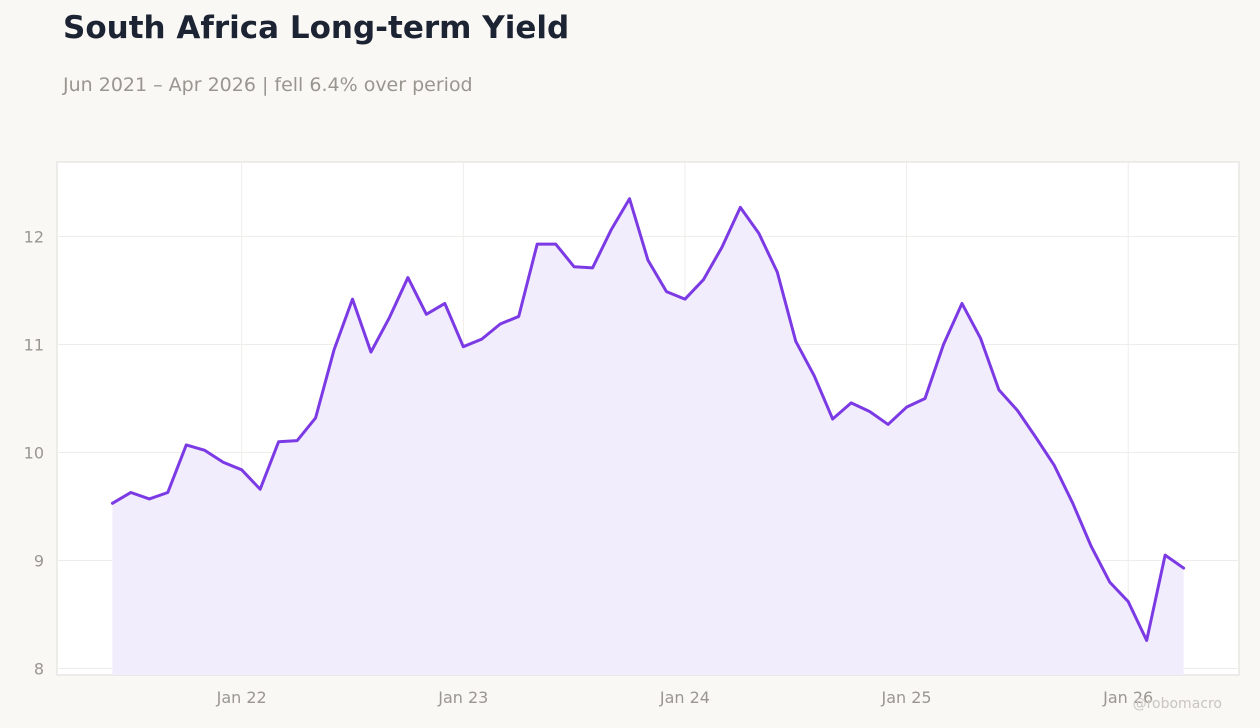 The width and height of the screenshot is (1260, 728). Describe the element at coordinates (39, 669) in the screenshot. I see `y-tick-label: 8` at that location.